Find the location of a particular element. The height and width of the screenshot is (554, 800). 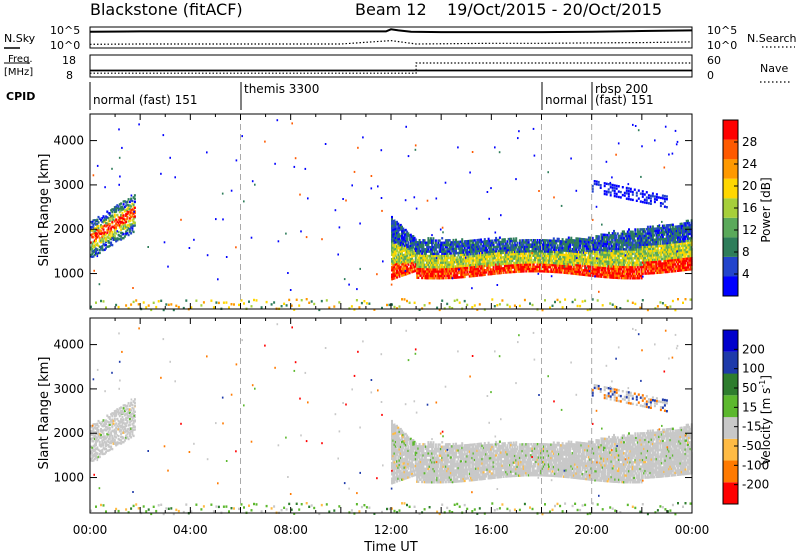

cpid-segment-rbsp: rbsp 200 is located at coordinates (621, 89).